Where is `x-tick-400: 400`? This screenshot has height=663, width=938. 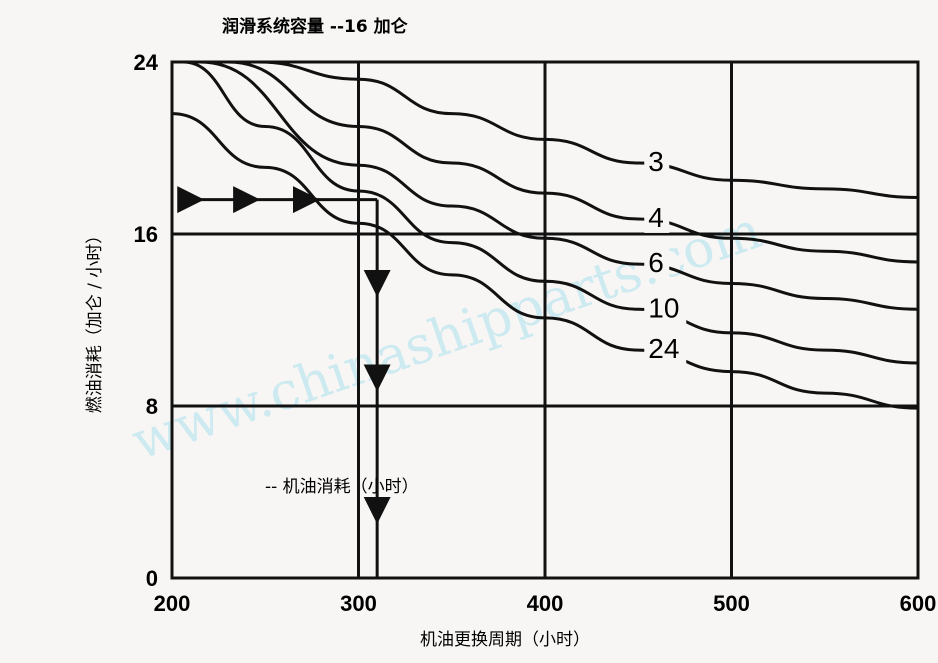 x-tick-400: 400 is located at coordinates (545, 603).